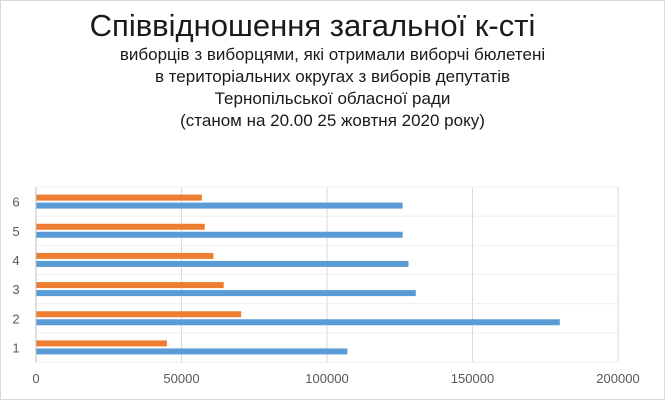  What do you see at coordinates (15, 347) in the screenshot?
I see `y-tick-label-1: 1` at bounding box center [15, 347].